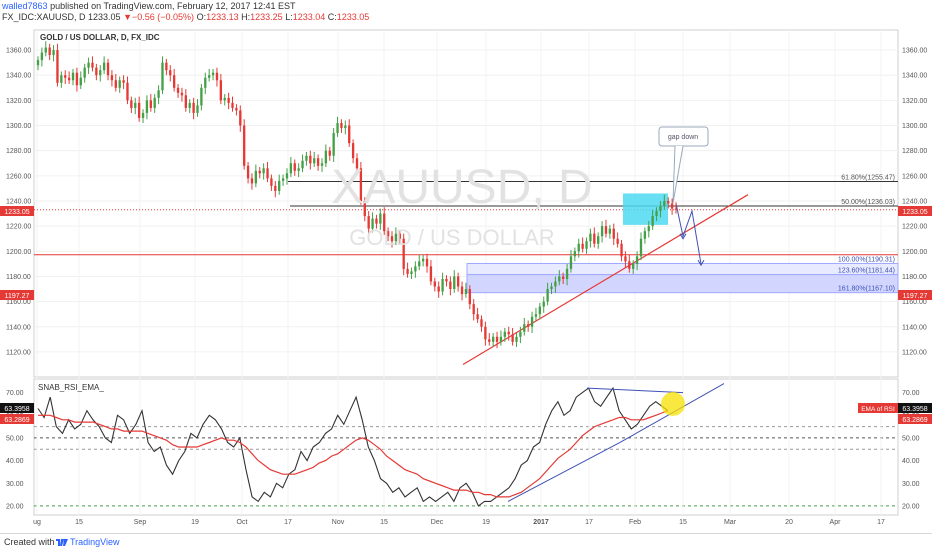  I want to click on price-tick-label-left: 1200.00, so click(18, 252).